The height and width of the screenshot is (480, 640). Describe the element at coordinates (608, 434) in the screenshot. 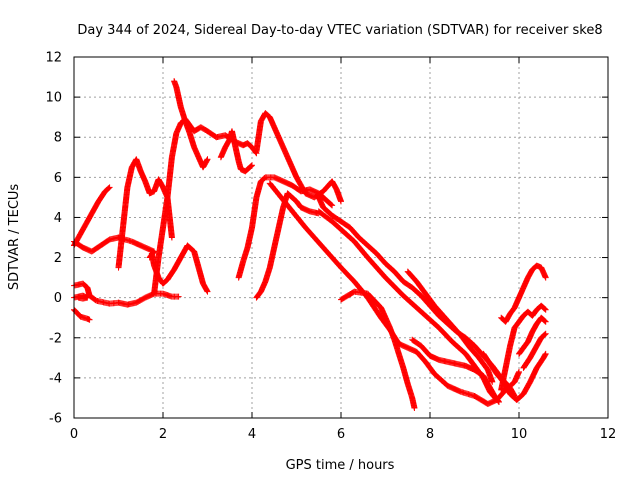

I see `x-tick-label: 12` at that location.